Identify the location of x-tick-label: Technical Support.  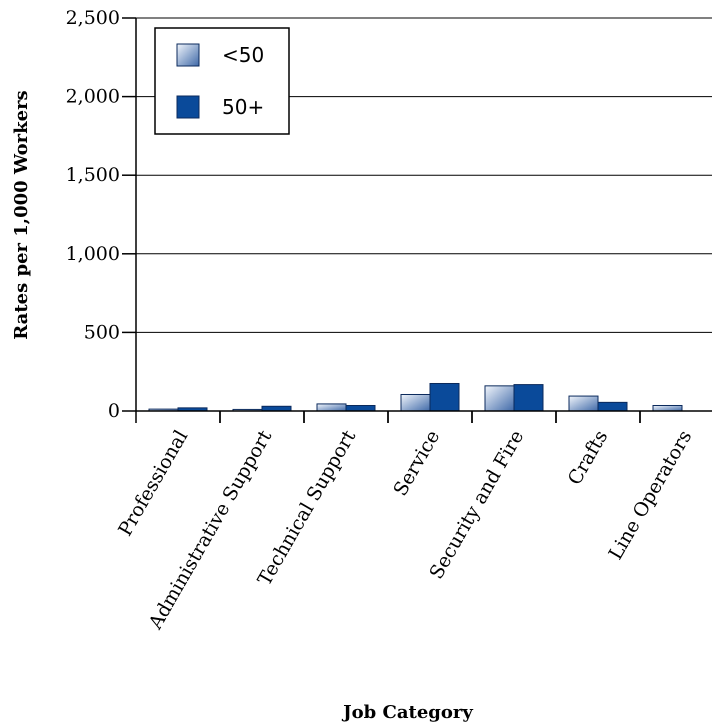
(307, 507).